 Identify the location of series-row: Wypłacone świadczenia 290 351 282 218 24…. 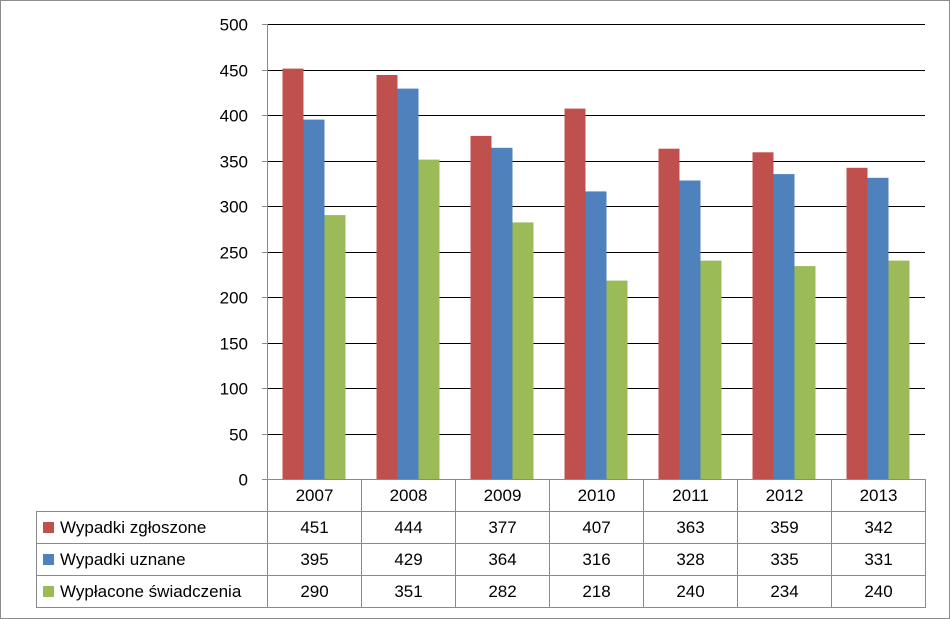
(481, 591).